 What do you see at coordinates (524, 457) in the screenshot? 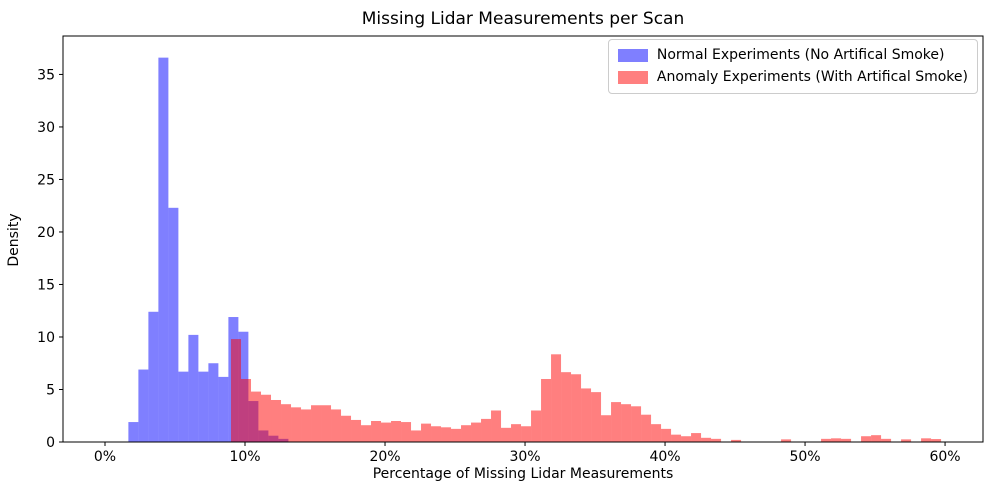
I see `x-tick-label: 30%` at bounding box center [524, 457].